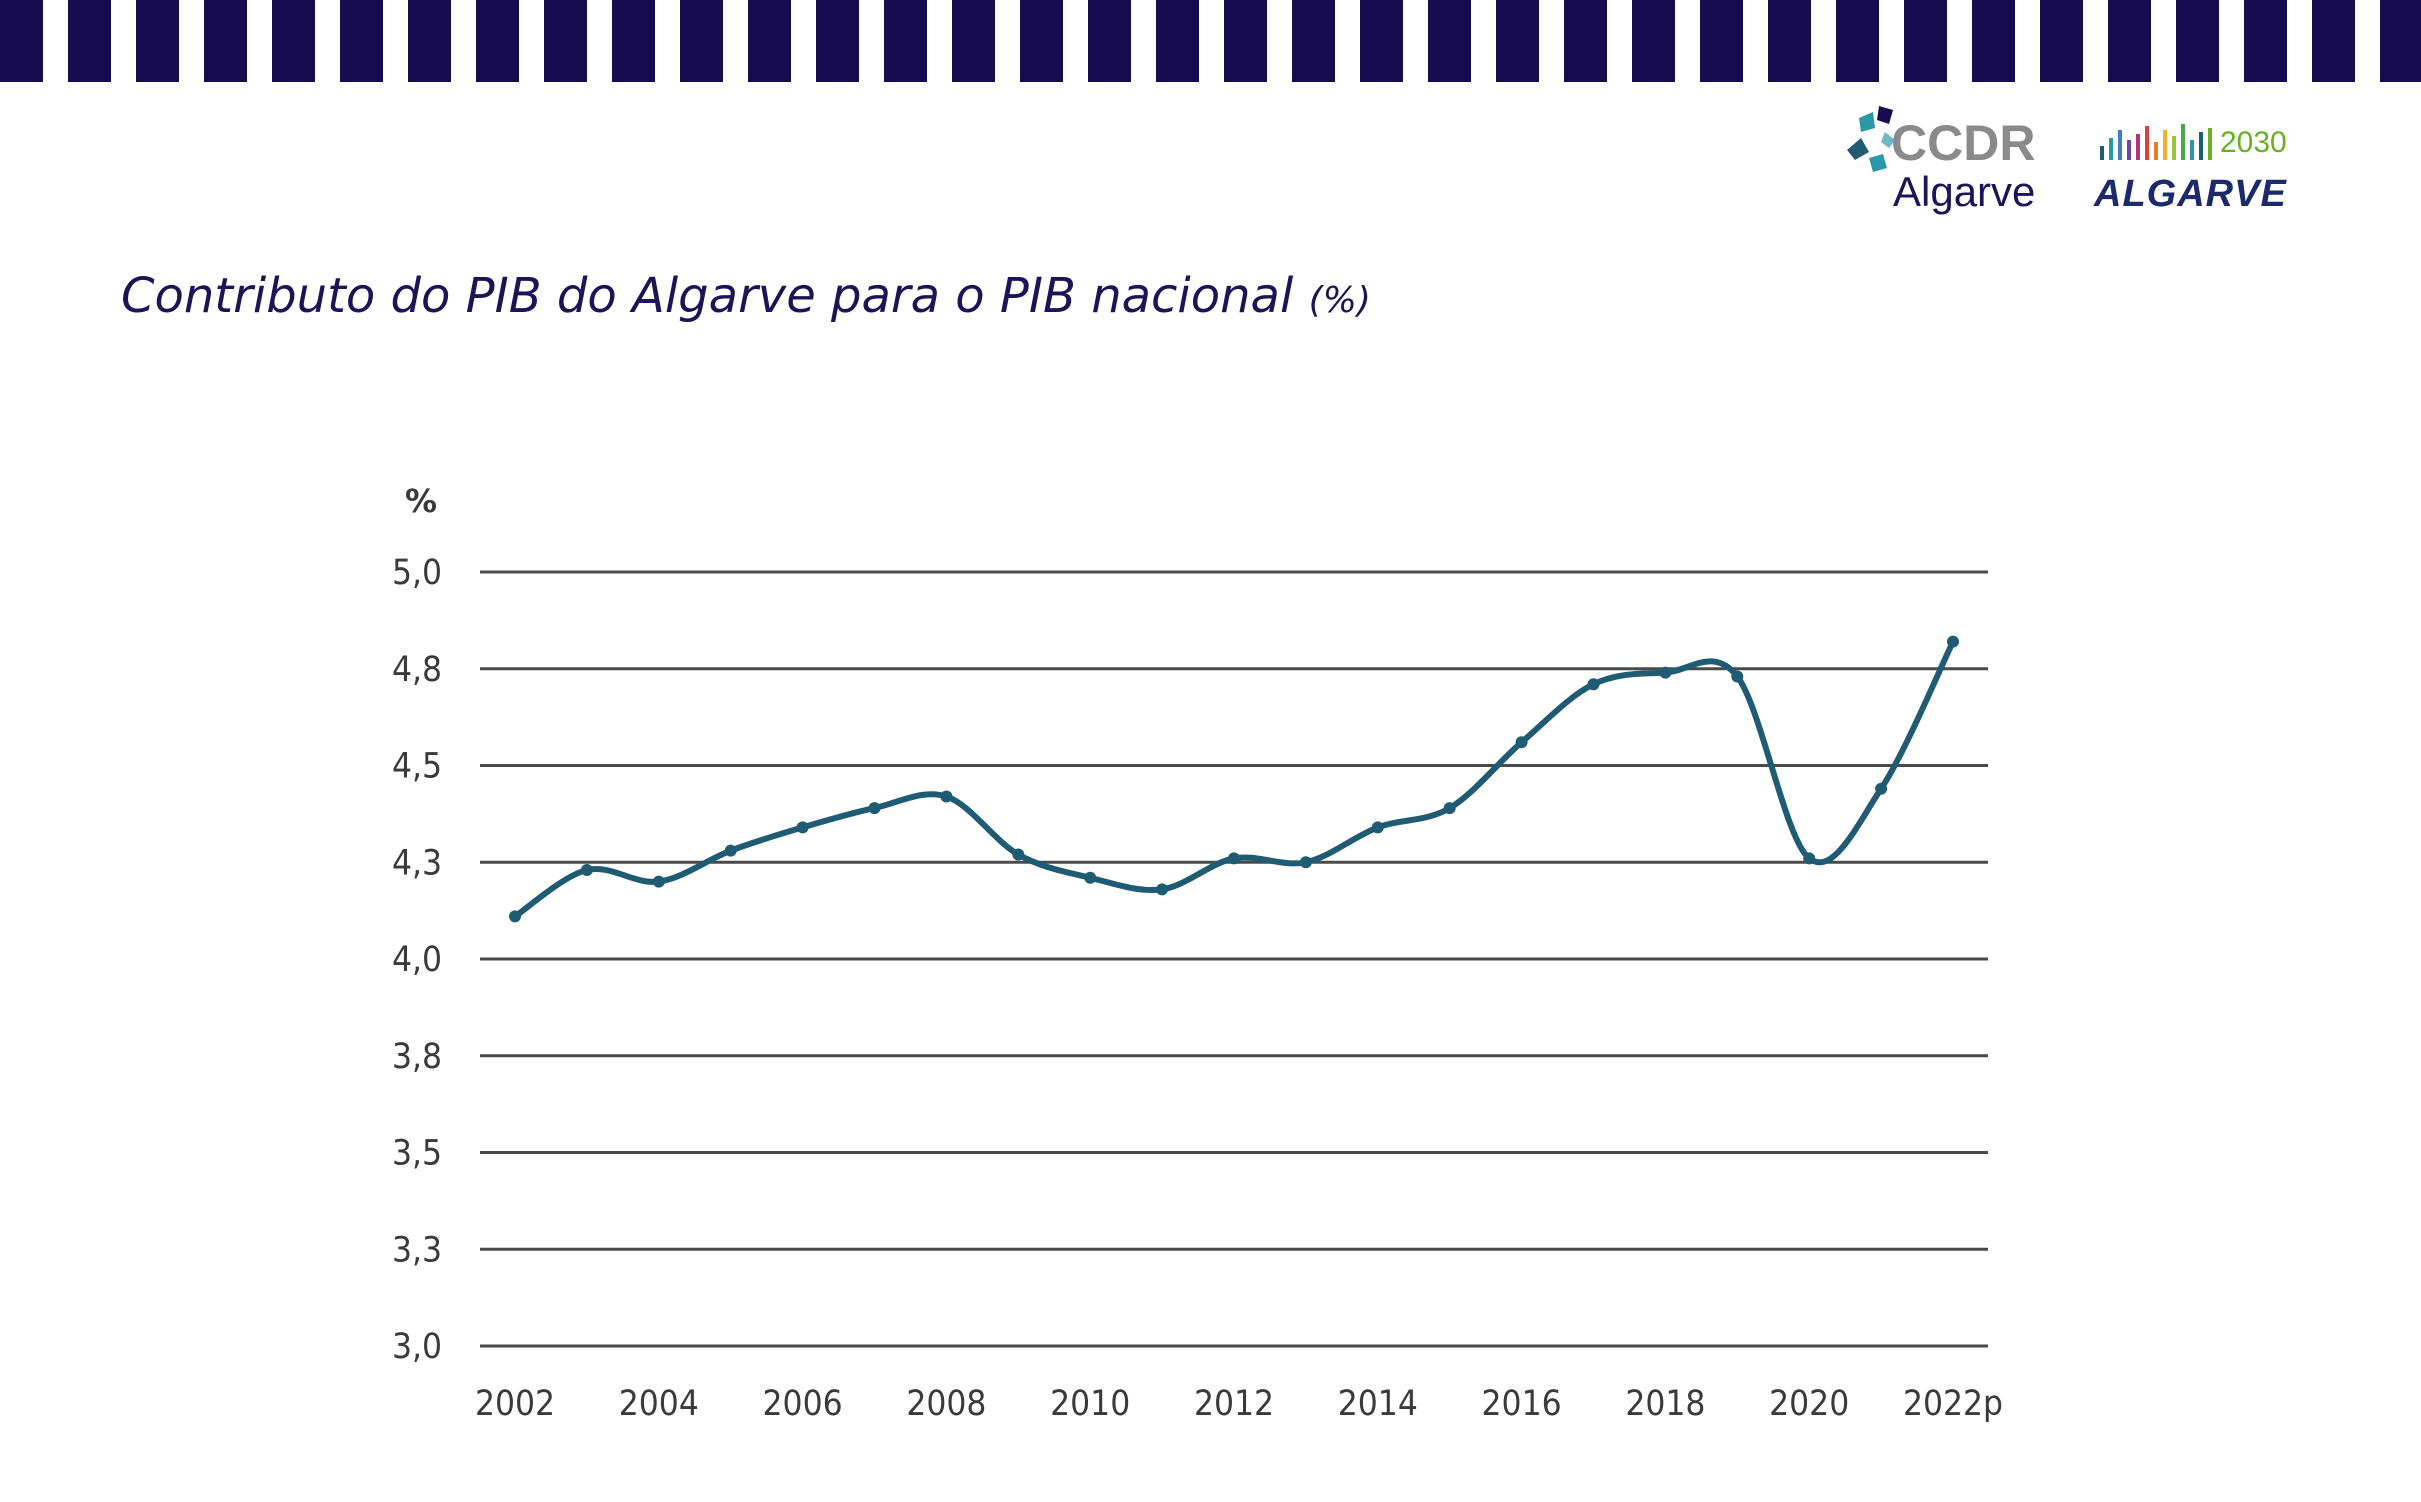  Describe the element at coordinates (417, 767) in the screenshot. I see `y-tick-label: 4,5` at that location.